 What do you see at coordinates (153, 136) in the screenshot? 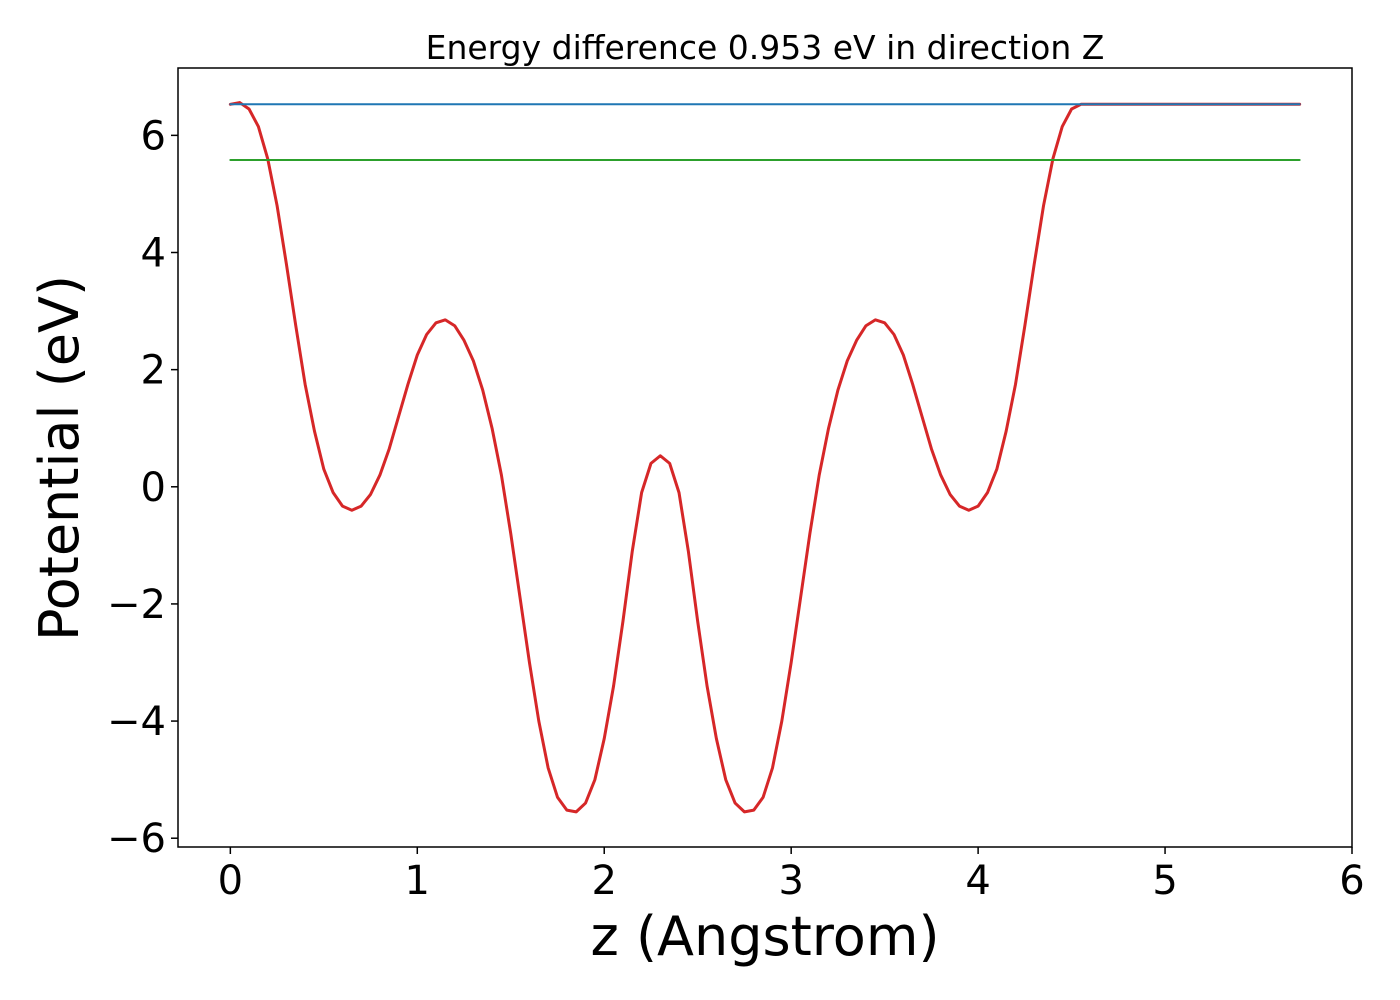
I see `y-tick-label: 6` at bounding box center [153, 136].